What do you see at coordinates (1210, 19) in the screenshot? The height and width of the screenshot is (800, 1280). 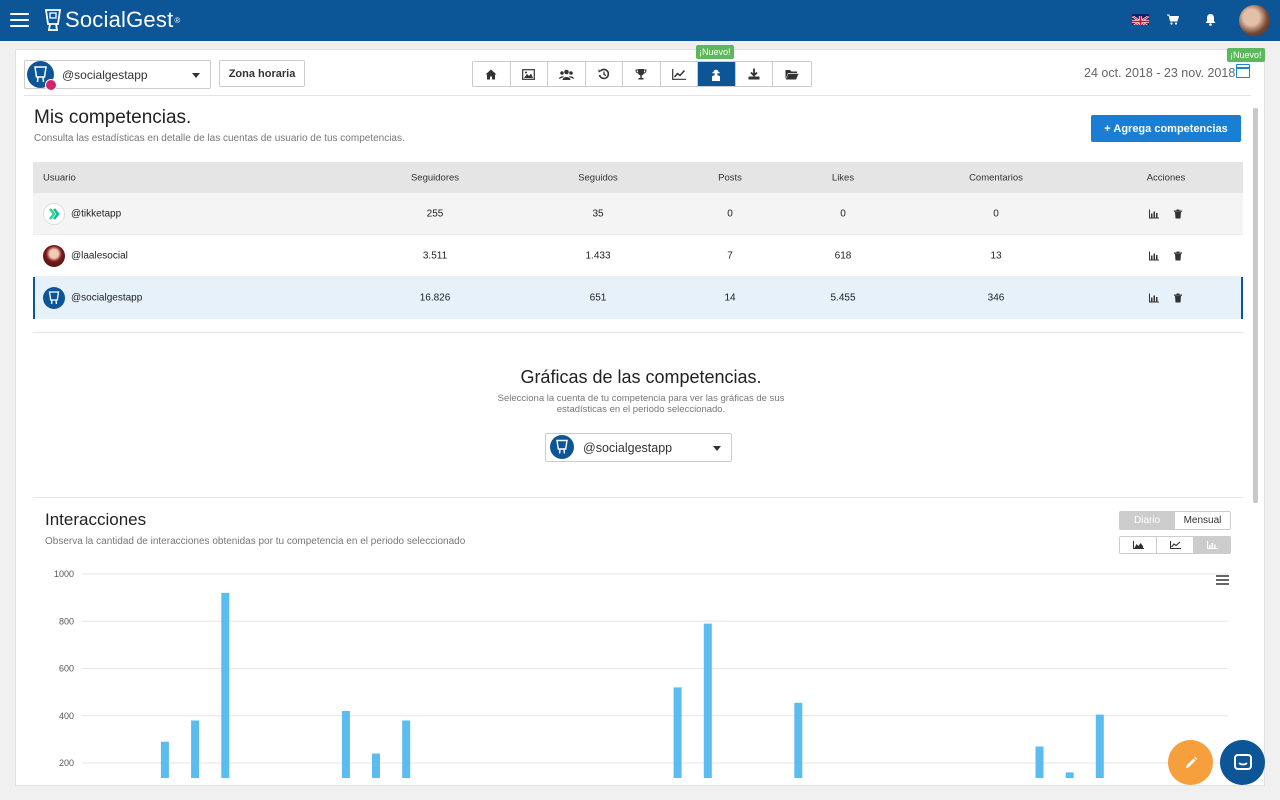 I see `bell-icon` at bounding box center [1210, 19].